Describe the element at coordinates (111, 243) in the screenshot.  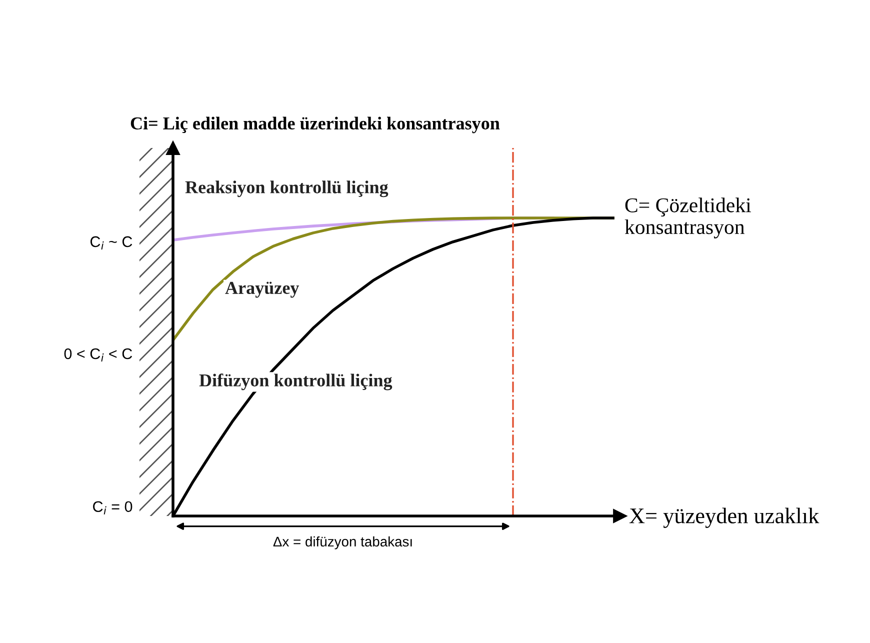
I see `text: C$_{i}$ ~ C` at that location.